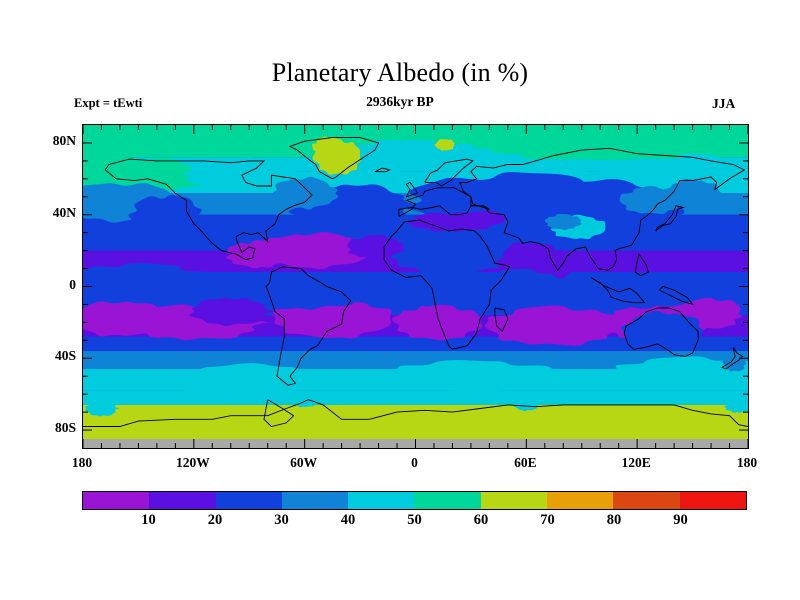  What do you see at coordinates (525, 462) in the screenshot?
I see `x-tick-label: 60E` at bounding box center [525, 462].